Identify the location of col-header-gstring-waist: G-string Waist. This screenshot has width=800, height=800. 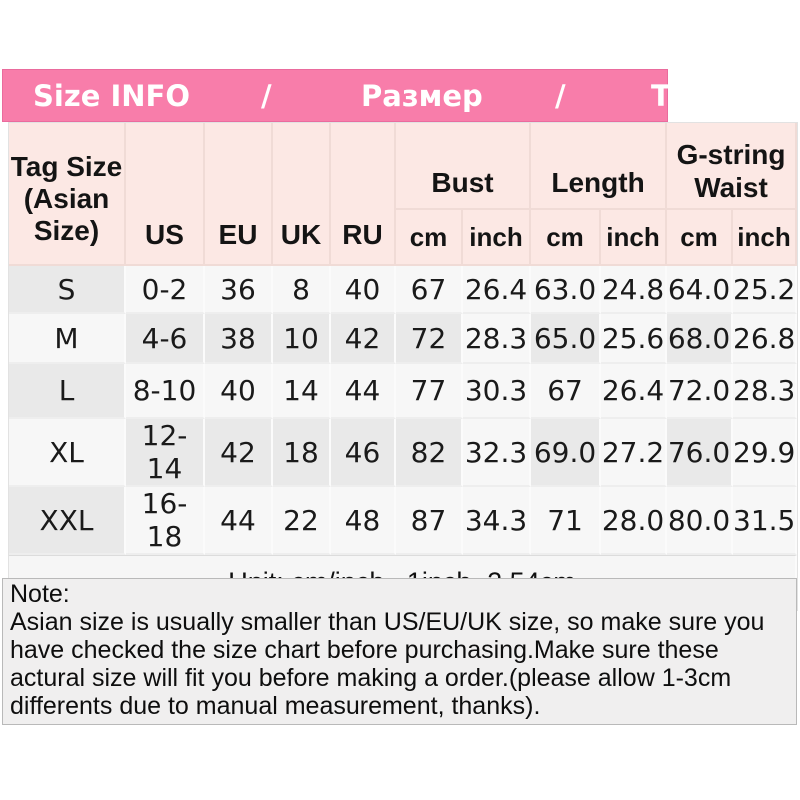
(732, 166).